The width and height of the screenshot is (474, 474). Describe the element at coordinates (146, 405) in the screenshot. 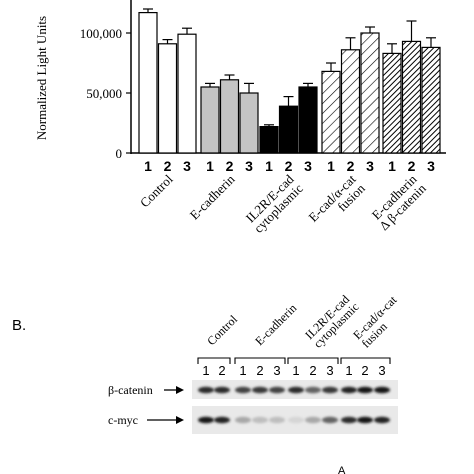

I see `blot-row-labels: β-catenin c-myc` at that location.